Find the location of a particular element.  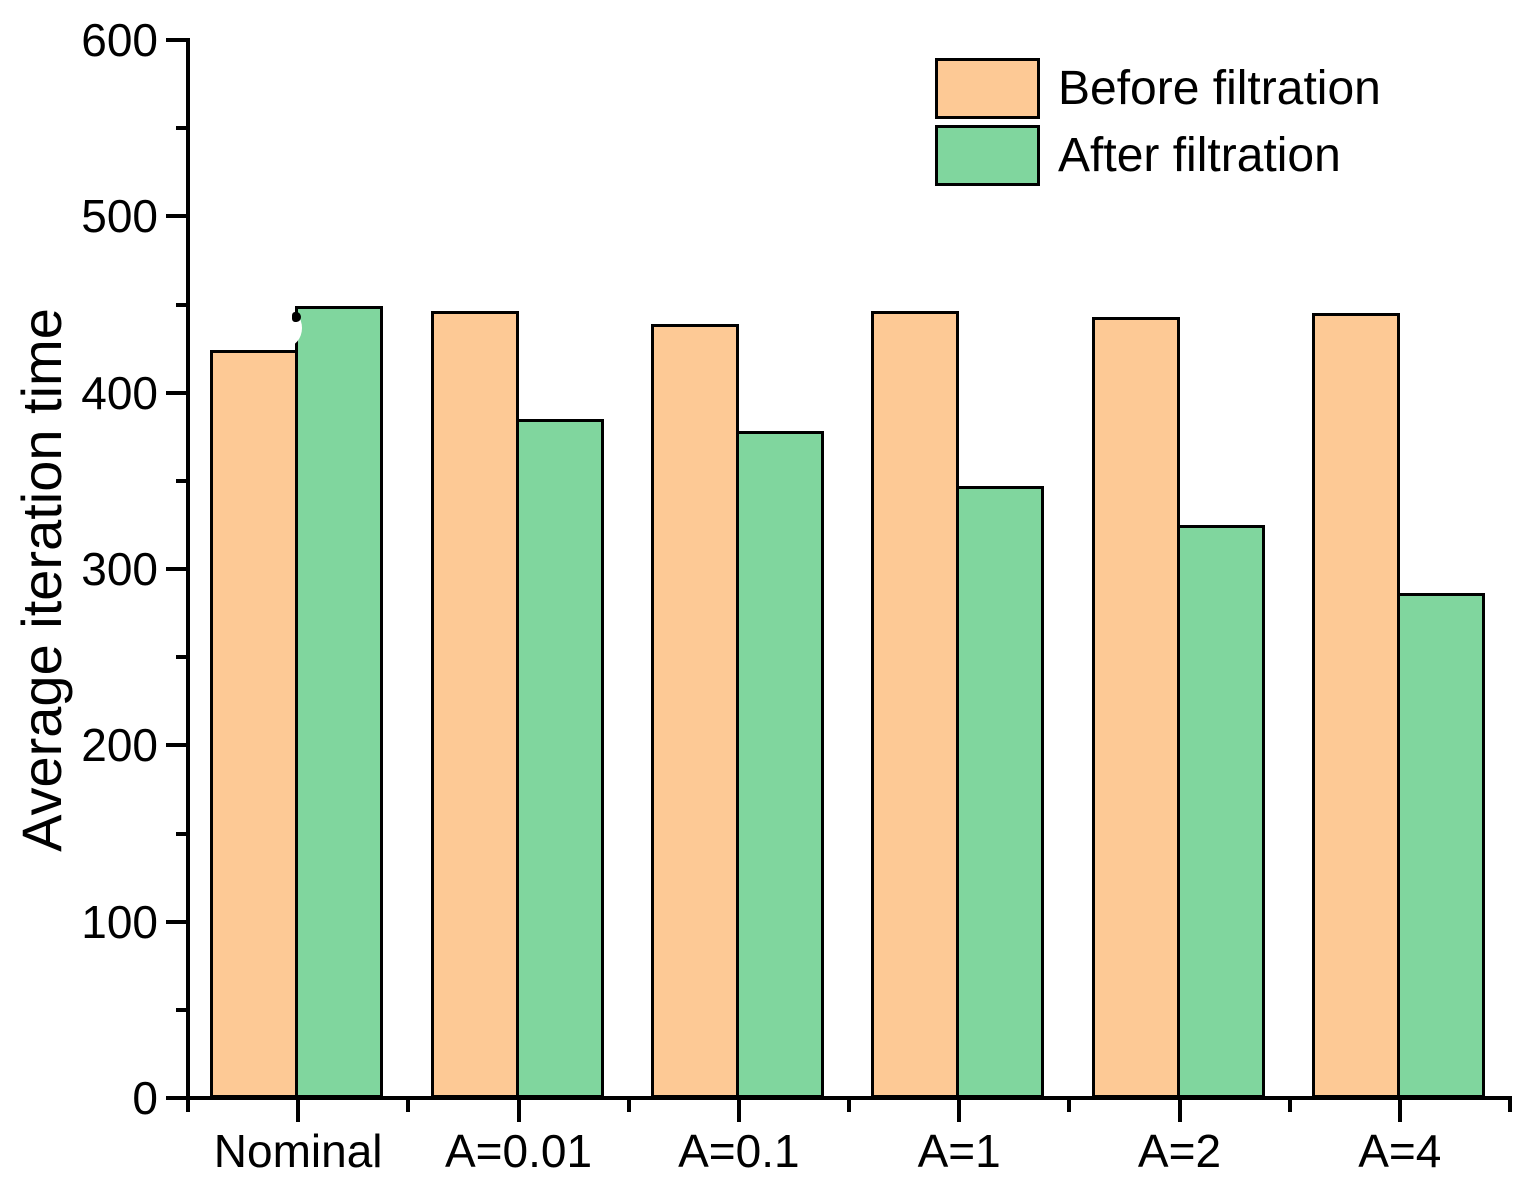

bar-before-filtration-nominal is located at coordinates (254, 724).